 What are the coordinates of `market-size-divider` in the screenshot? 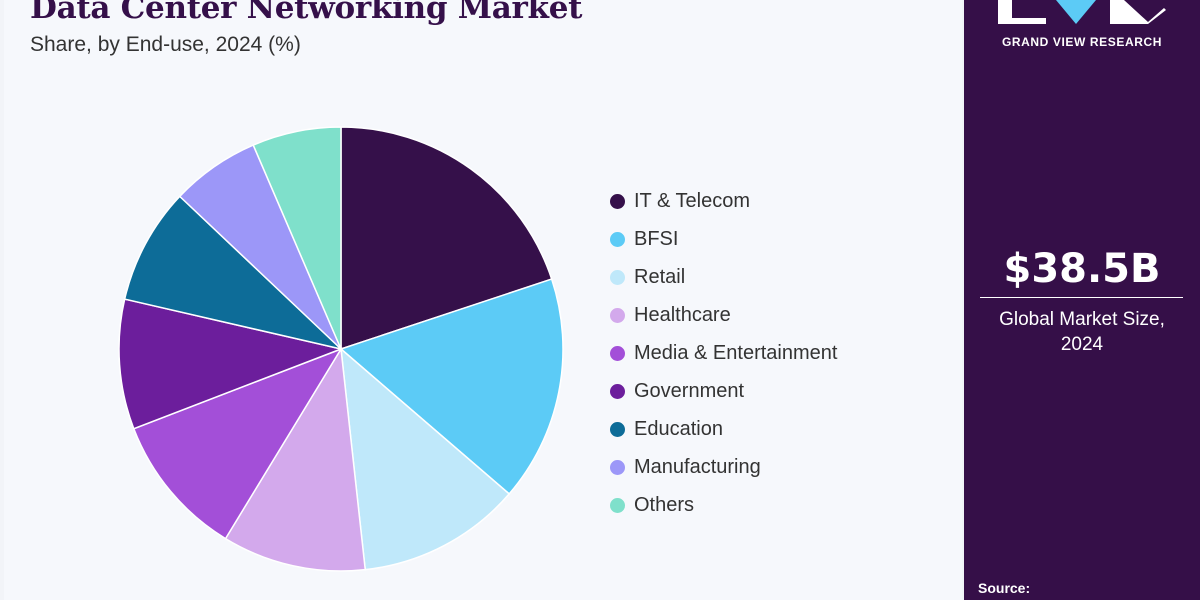 It's located at (1081, 297).